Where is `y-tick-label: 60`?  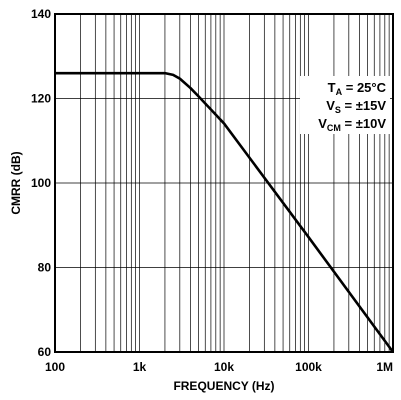 y-tick-label: 60 is located at coordinates (45, 352).